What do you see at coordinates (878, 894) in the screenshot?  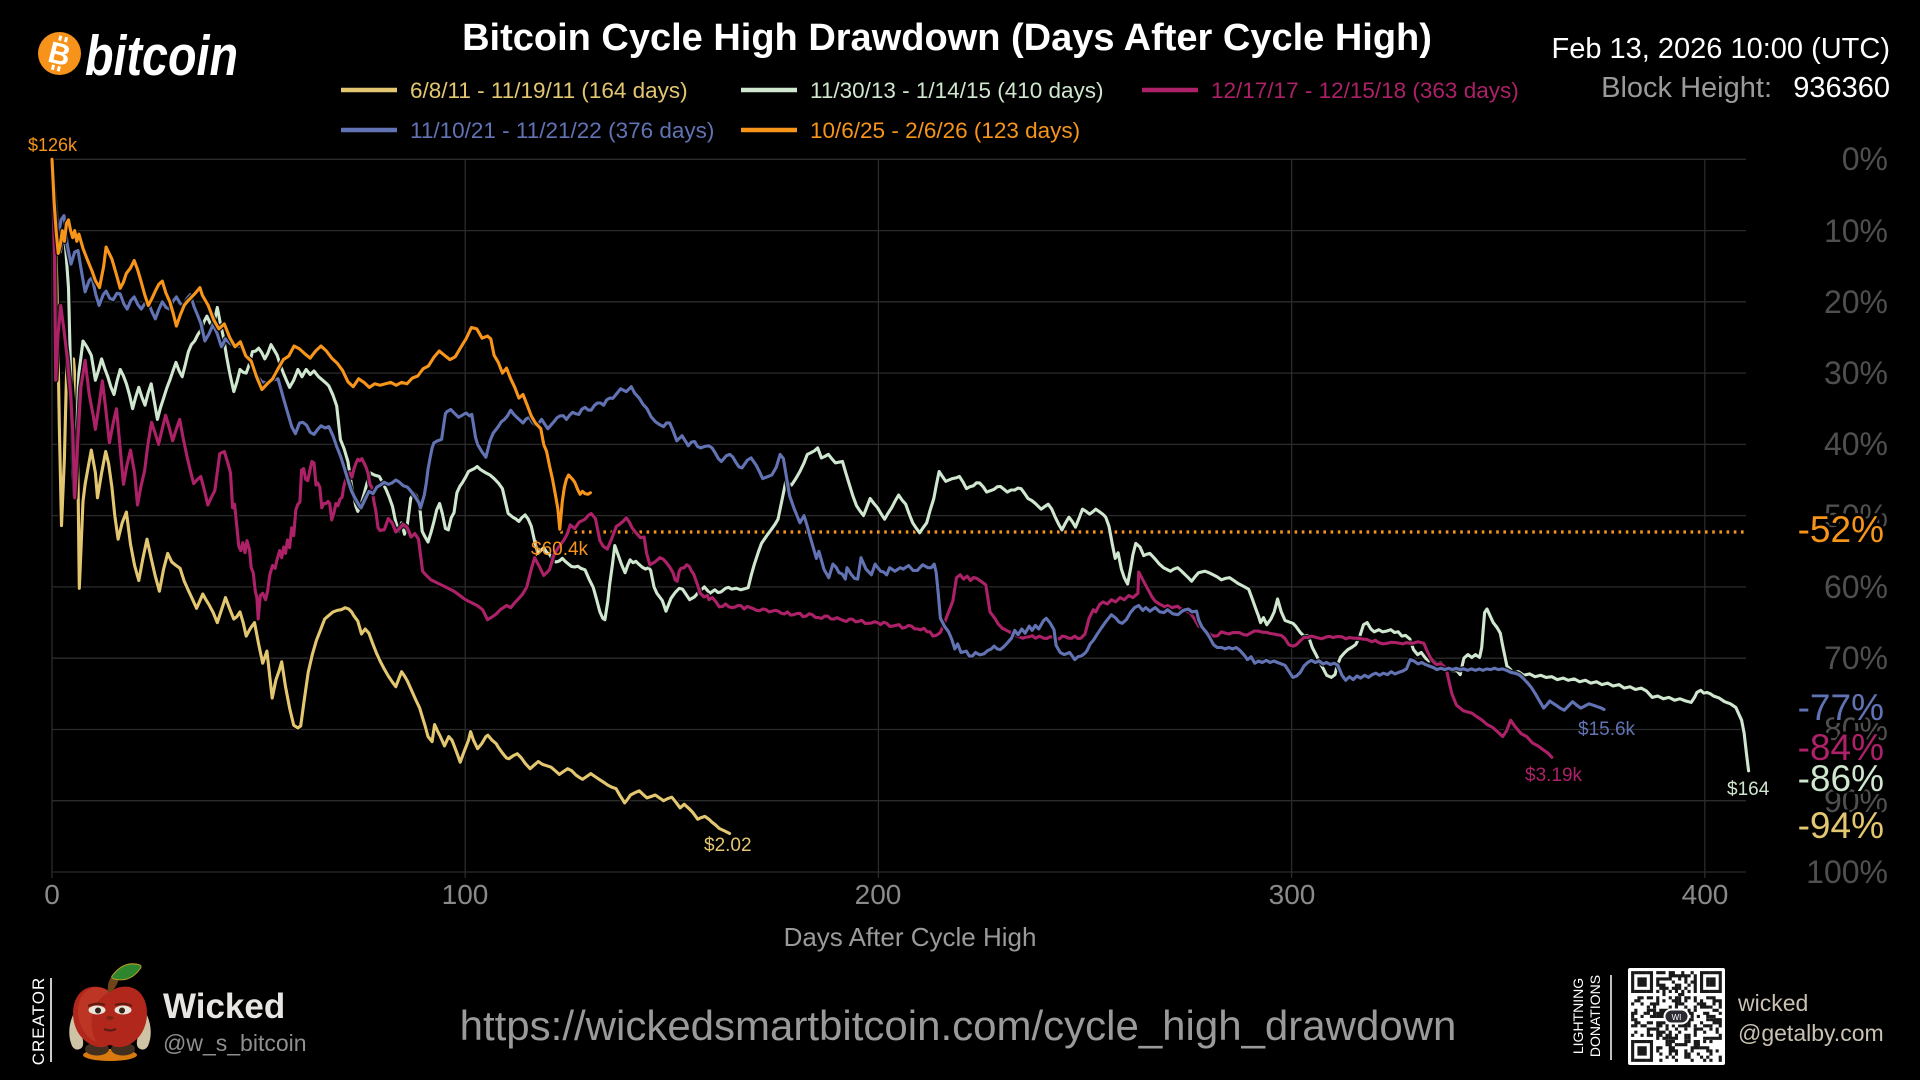 I see `svg-text: 200` at bounding box center [878, 894].